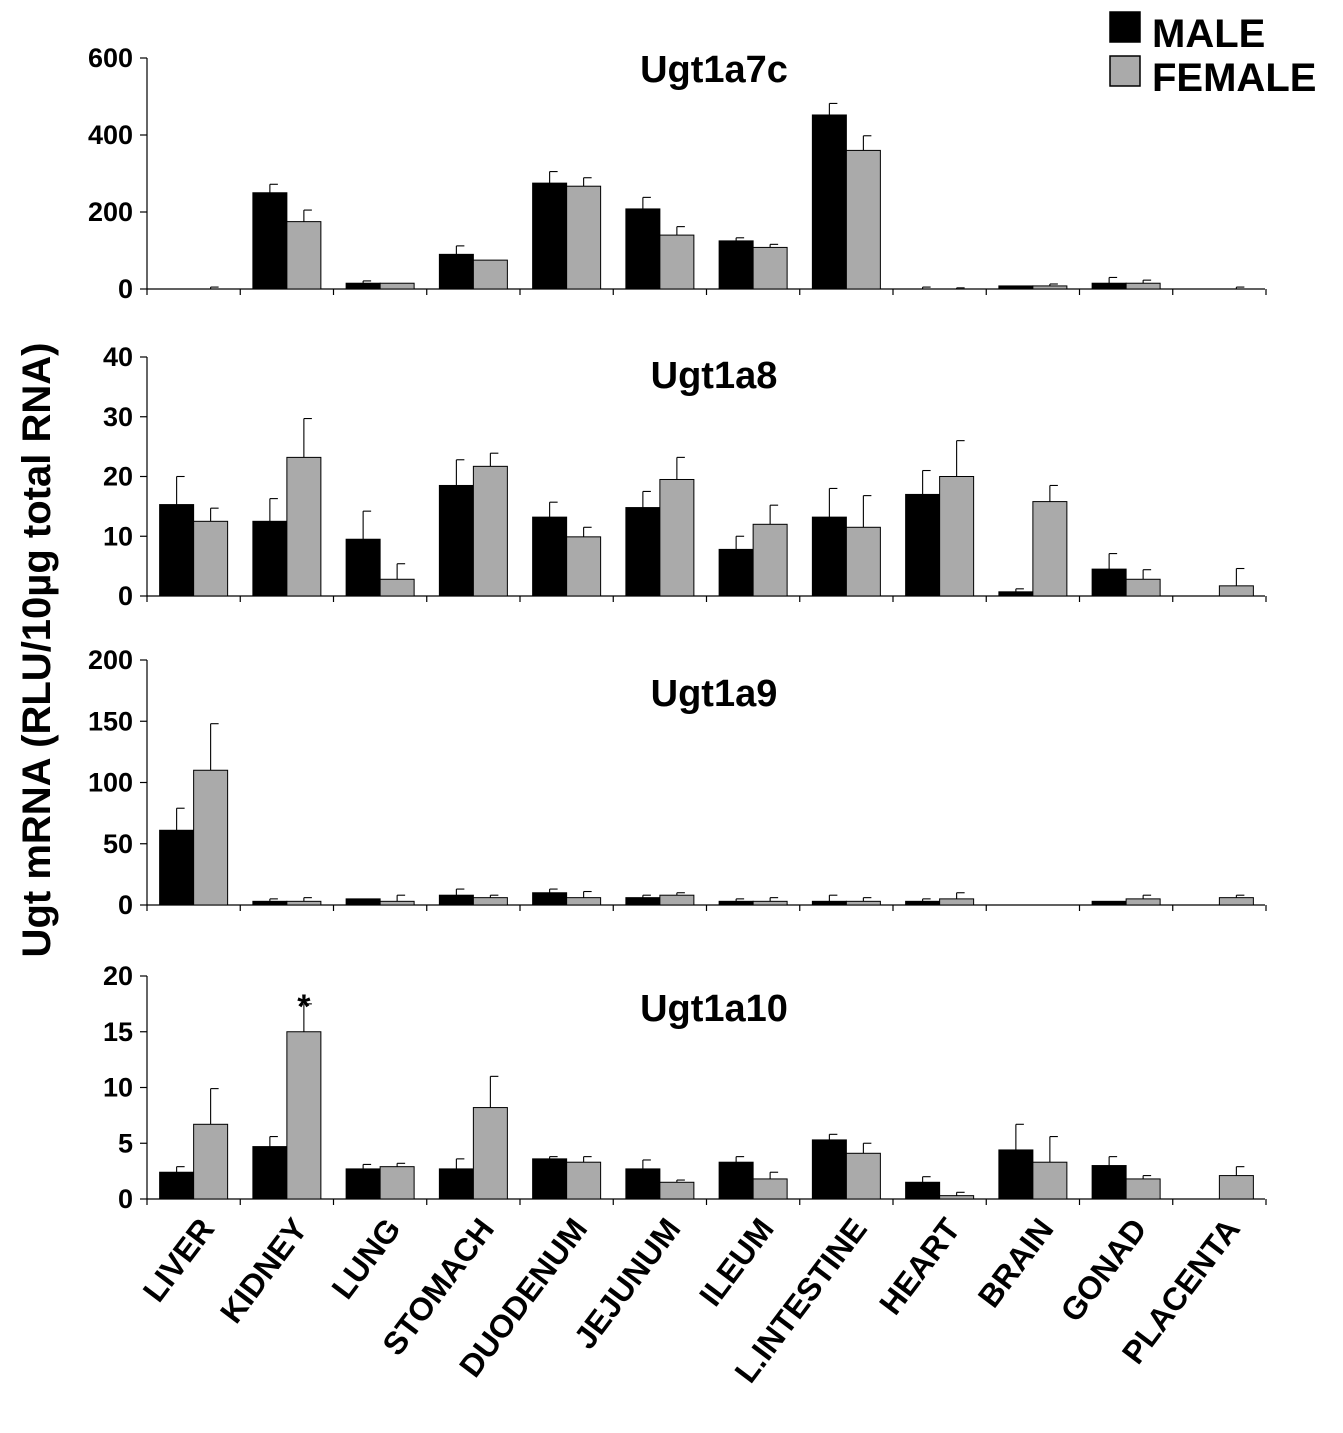  Describe the element at coordinates (919, 1266) in the screenshot. I see `x-tick-label-heart: HEART` at that location.